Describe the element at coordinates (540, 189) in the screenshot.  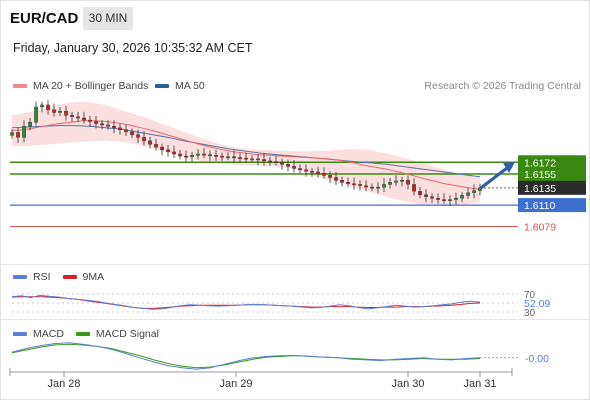
I see `level-current-label: 1.6135` at that location.